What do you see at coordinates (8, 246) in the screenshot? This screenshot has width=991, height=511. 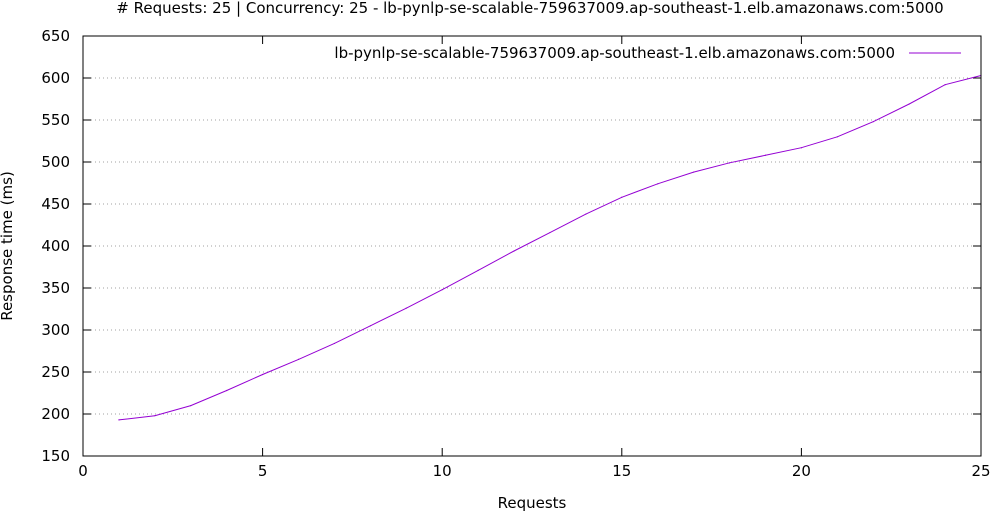 I see `y-axis-title: Response time (ms)` at bounding box center [8, 246].